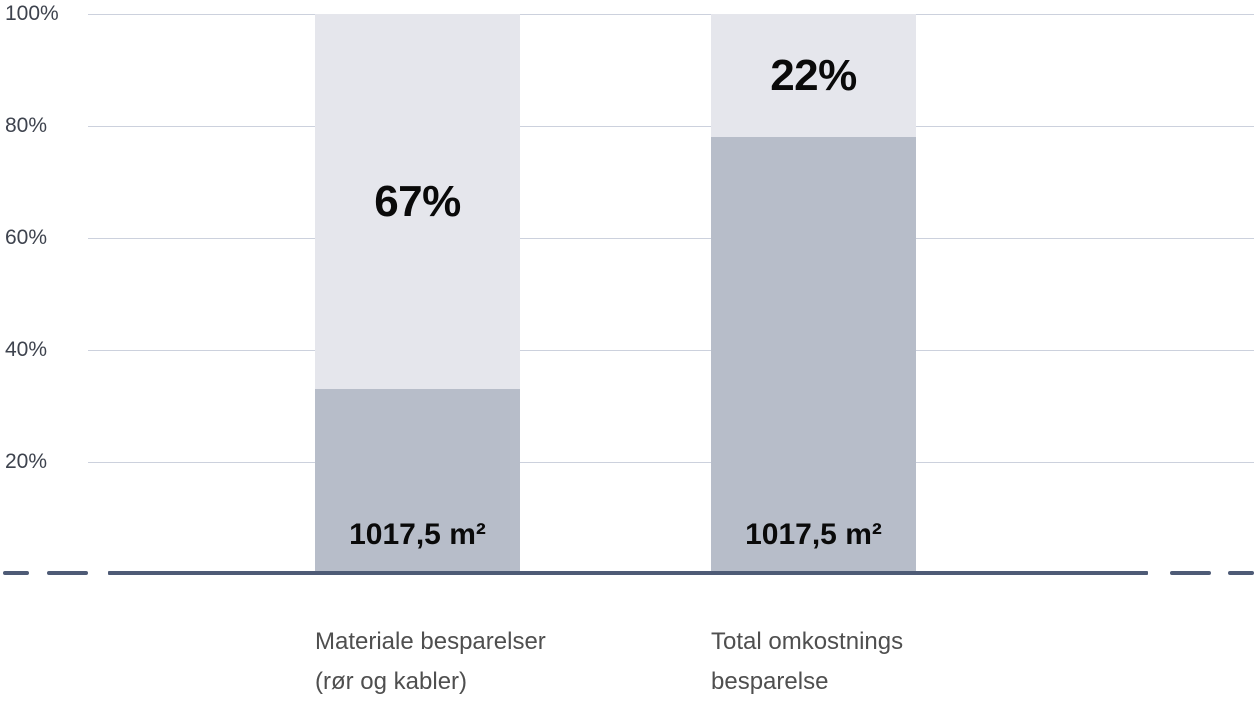 This screenshot has height=702, width=1254. I want to click on bar-total-omkostnings-besparelse: 22% 1017,5 m², so click(813, 294).